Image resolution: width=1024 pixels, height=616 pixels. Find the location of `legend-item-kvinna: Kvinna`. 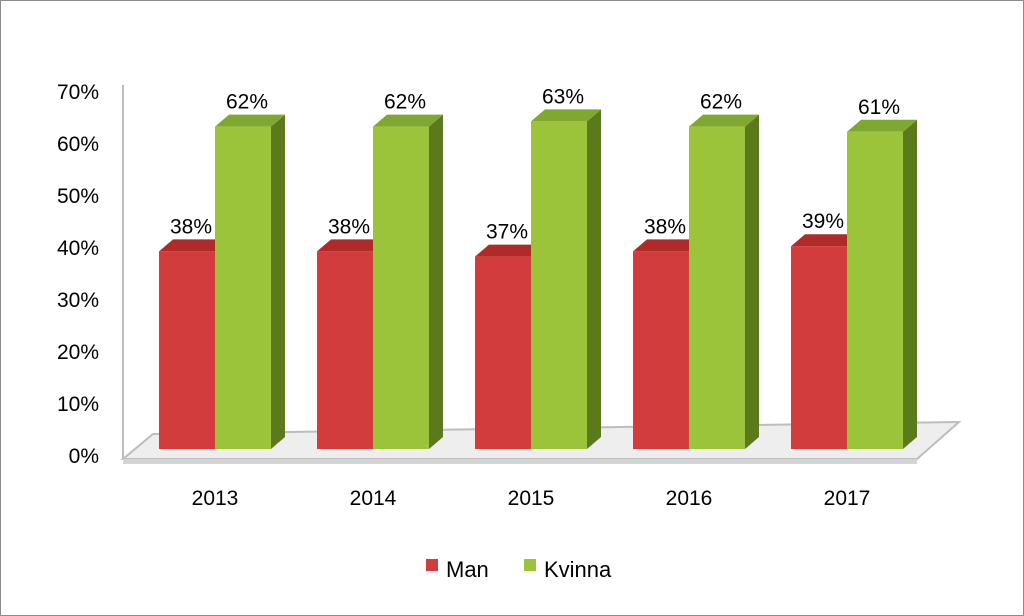

legend-item-kvinna: Kvinna is located at coordinates (568, 569).